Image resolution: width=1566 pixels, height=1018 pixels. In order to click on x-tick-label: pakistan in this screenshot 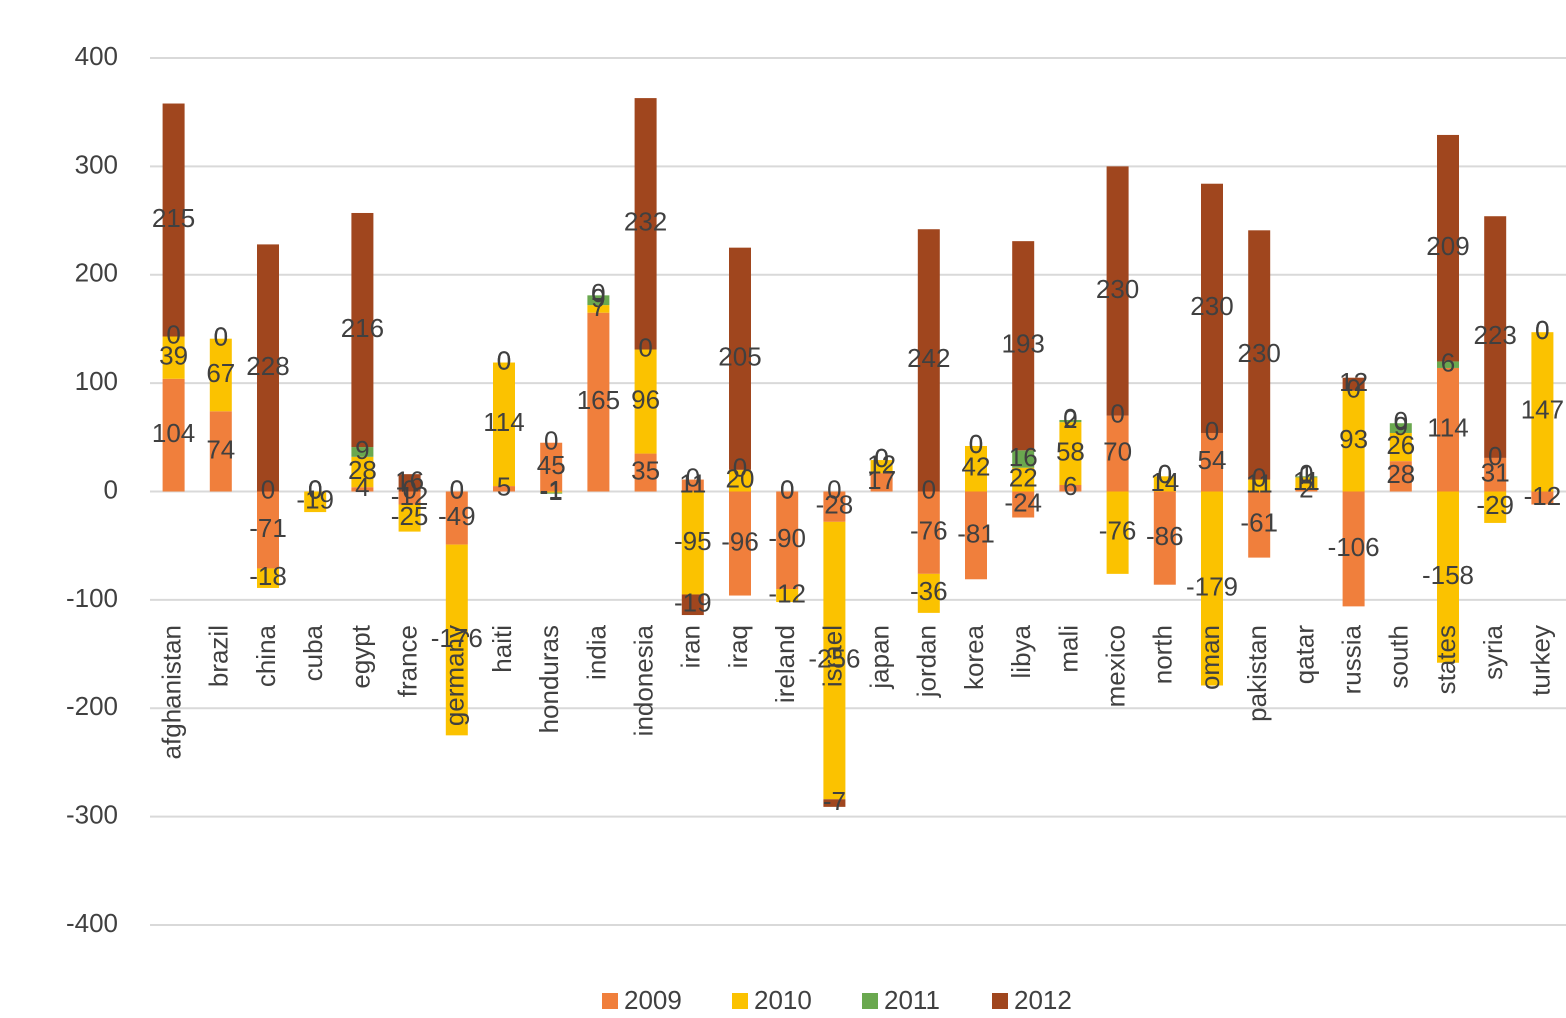, I will do `click(1257, 673)`.